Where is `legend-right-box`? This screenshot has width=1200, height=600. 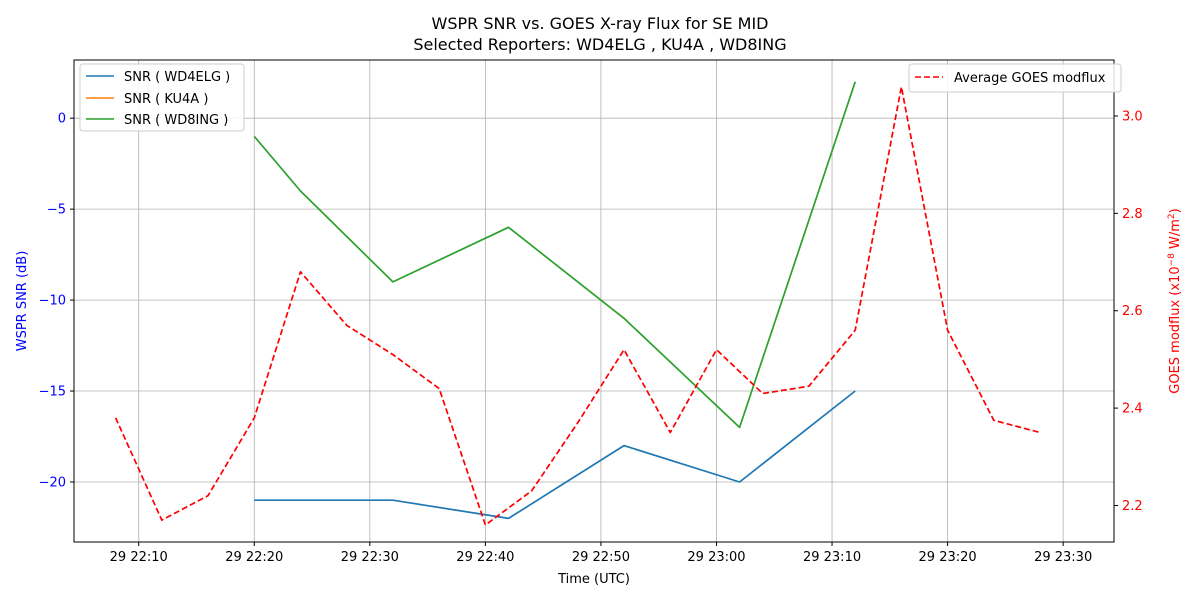 legend-right-box is located at coordinates (1015, 78).